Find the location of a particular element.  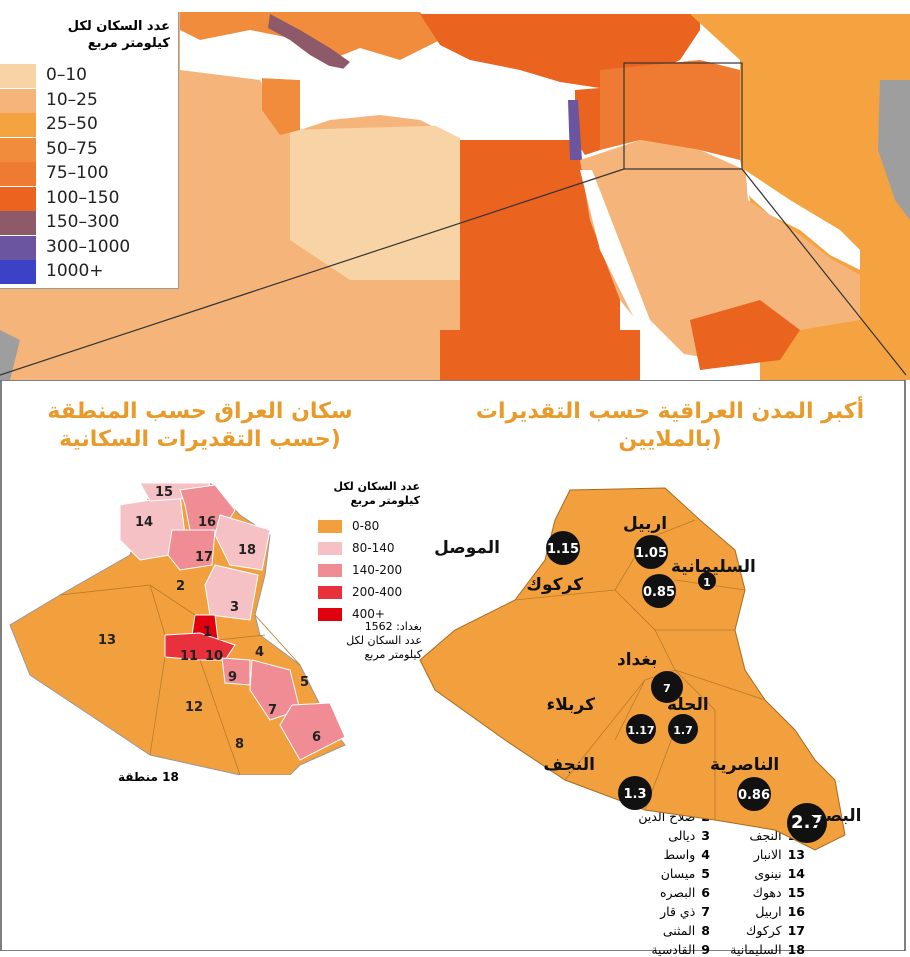

baghdad-note-line2: عدد السكان لكل is located at coordinates (384, 640).